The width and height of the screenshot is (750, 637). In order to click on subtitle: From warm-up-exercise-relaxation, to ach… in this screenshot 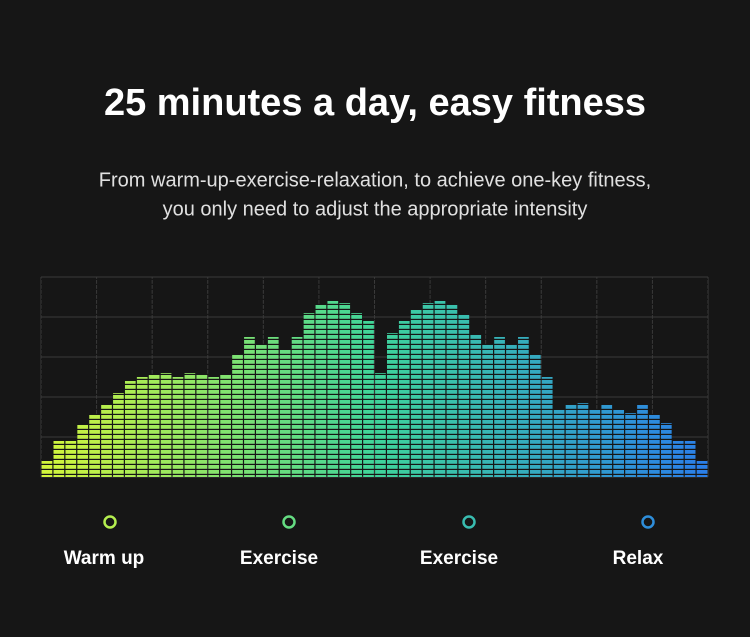, I will do `click(375, 180)`.